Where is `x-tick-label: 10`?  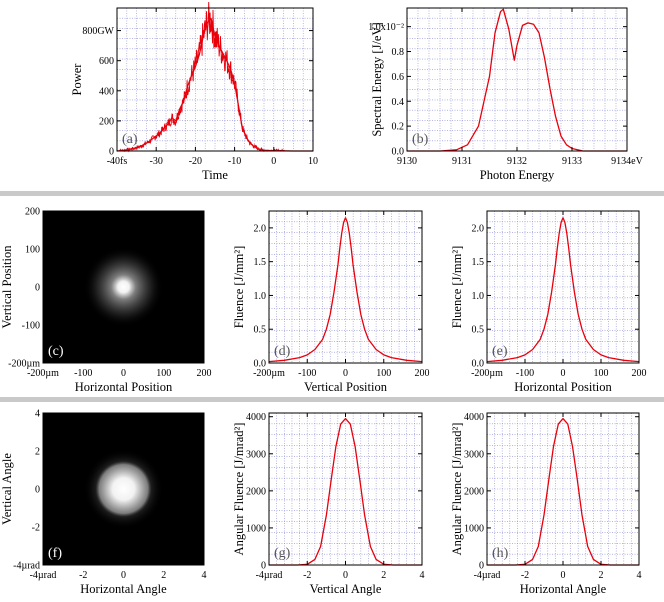
x-tick-label: 10 is located at coordinates (313, 161).